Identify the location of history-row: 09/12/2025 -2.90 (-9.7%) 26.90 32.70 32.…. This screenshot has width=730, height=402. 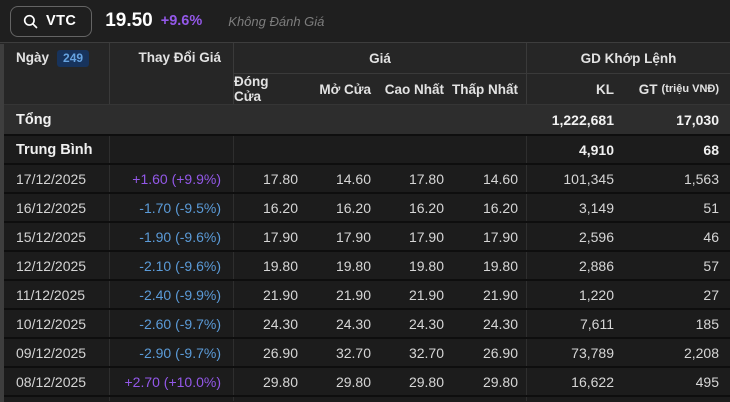
(365, 351).